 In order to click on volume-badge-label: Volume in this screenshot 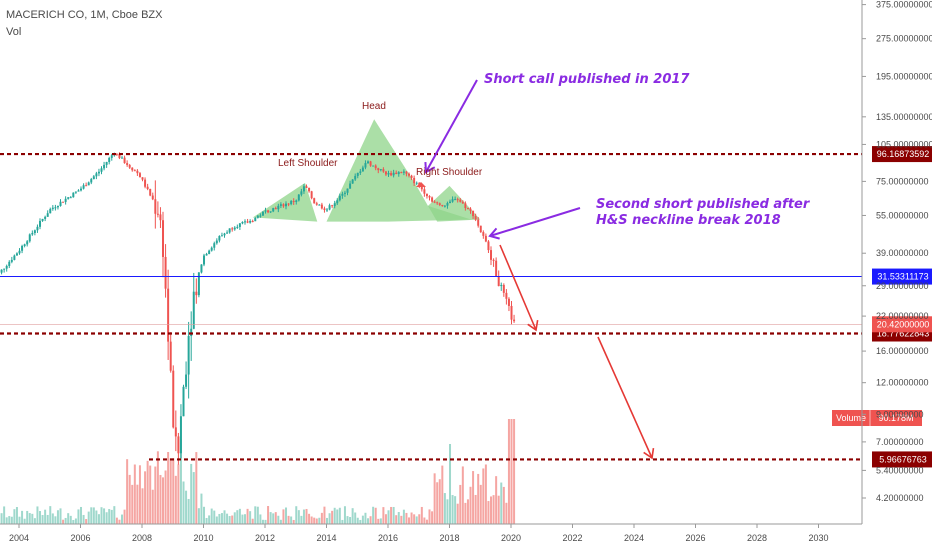, I will do `click(851, 418)`.